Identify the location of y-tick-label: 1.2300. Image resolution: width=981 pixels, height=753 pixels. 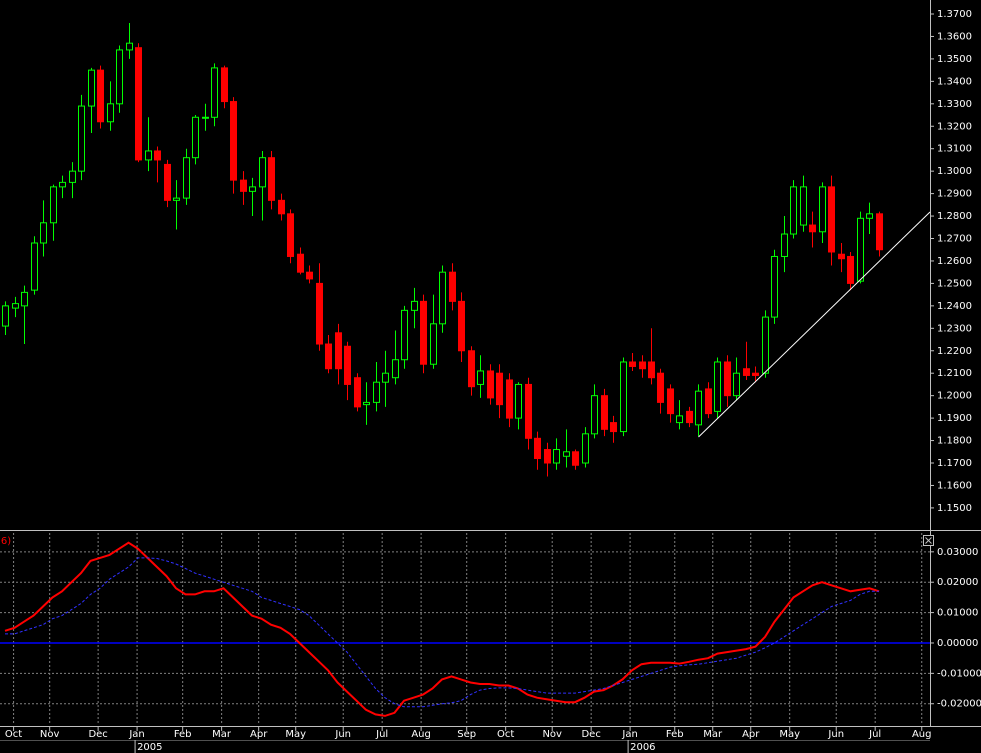
(954, 328).